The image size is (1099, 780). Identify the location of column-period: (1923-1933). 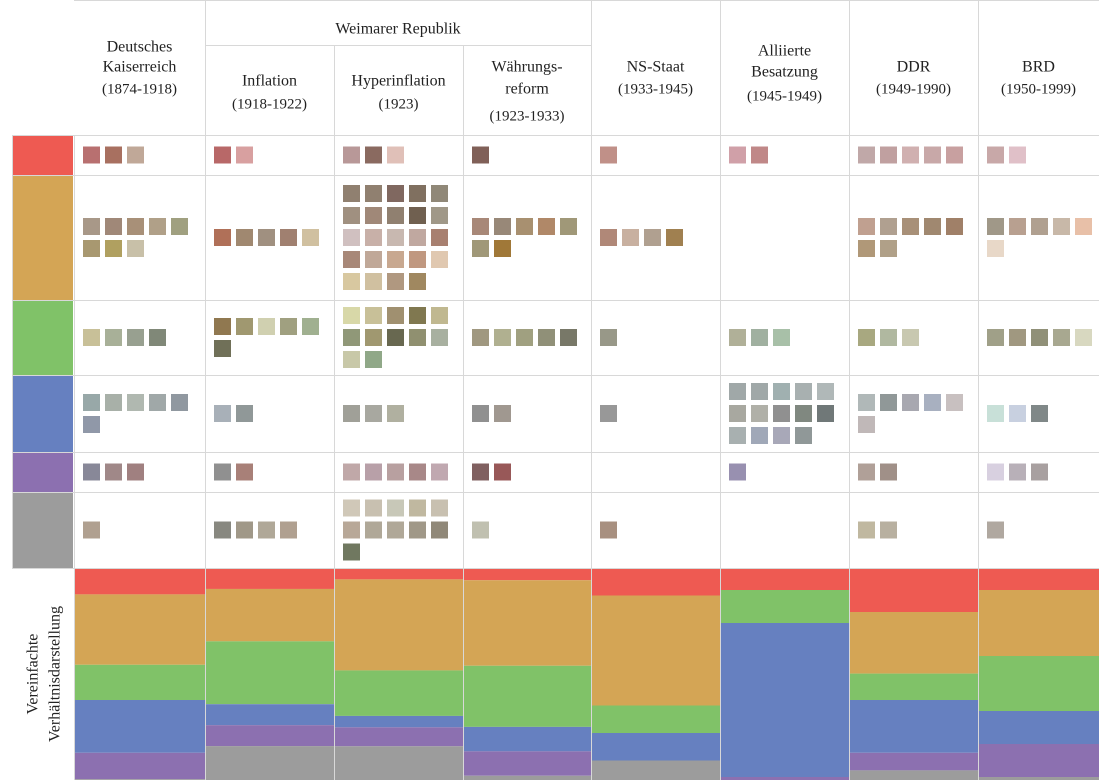
(527, 116).